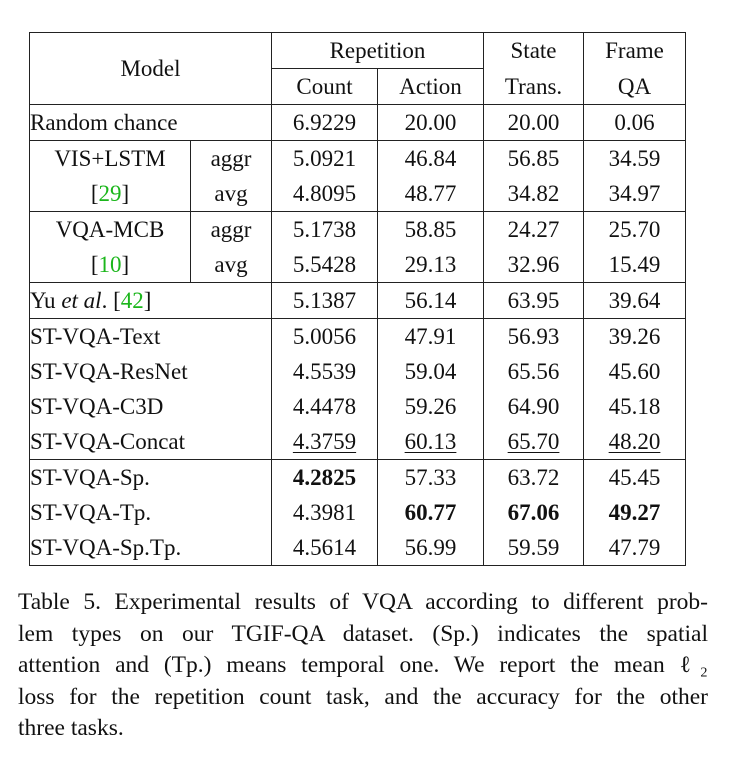 The height and width of the screenshot is (760, 745). Describe the element at coordinates (430, 158) in the screenshot. I see `action-cell: 46.84` at that location.